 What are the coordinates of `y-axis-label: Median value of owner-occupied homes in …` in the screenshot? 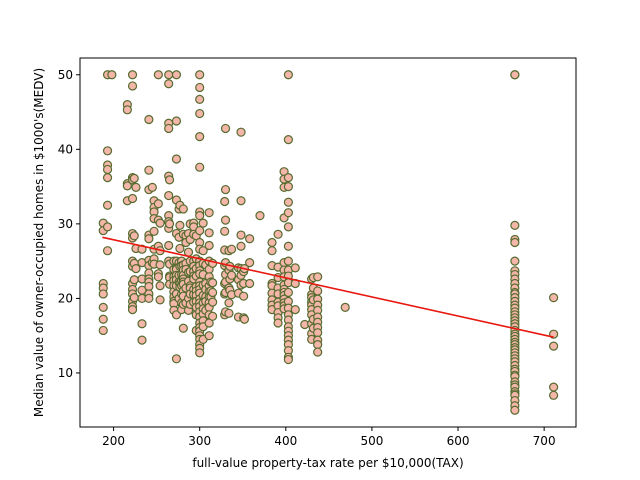 It's located at (39, 242).